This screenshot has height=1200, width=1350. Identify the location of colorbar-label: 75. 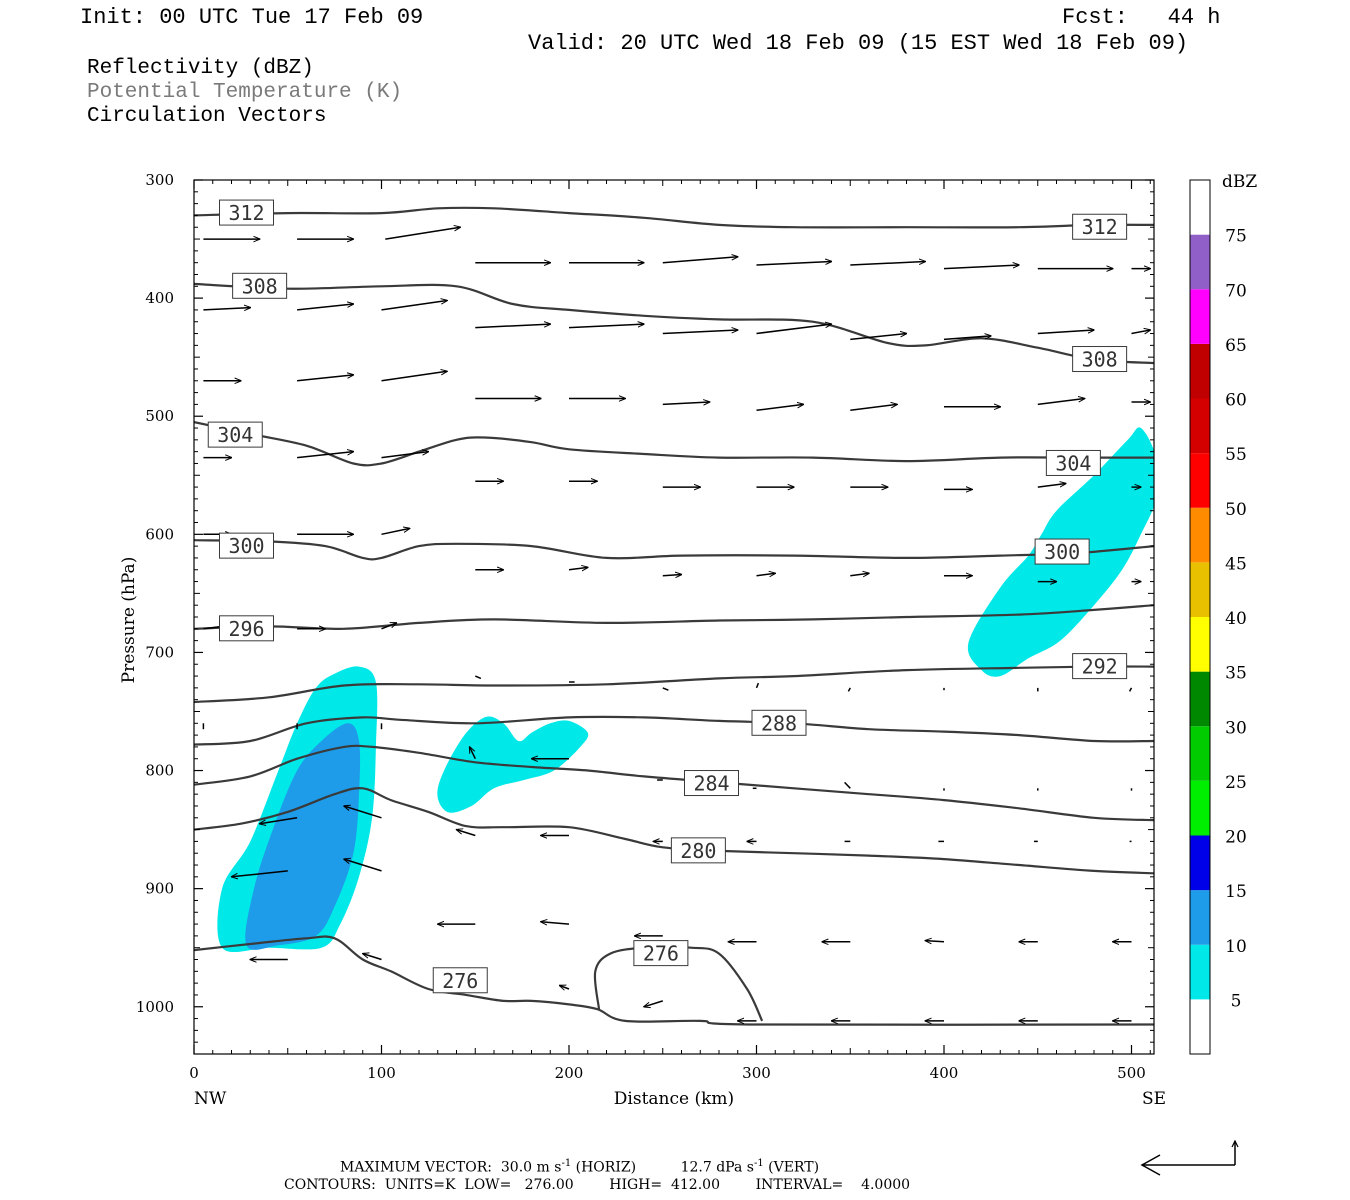
(1236, 237).